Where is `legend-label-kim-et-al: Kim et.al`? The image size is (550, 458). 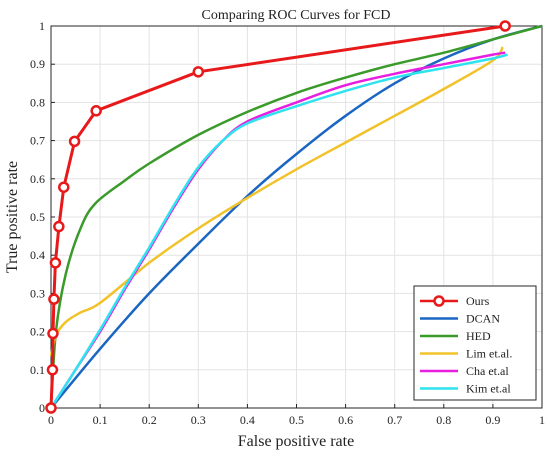
legend-label-kim-et-al: Kim et.al is located at coordinates (488, 389).